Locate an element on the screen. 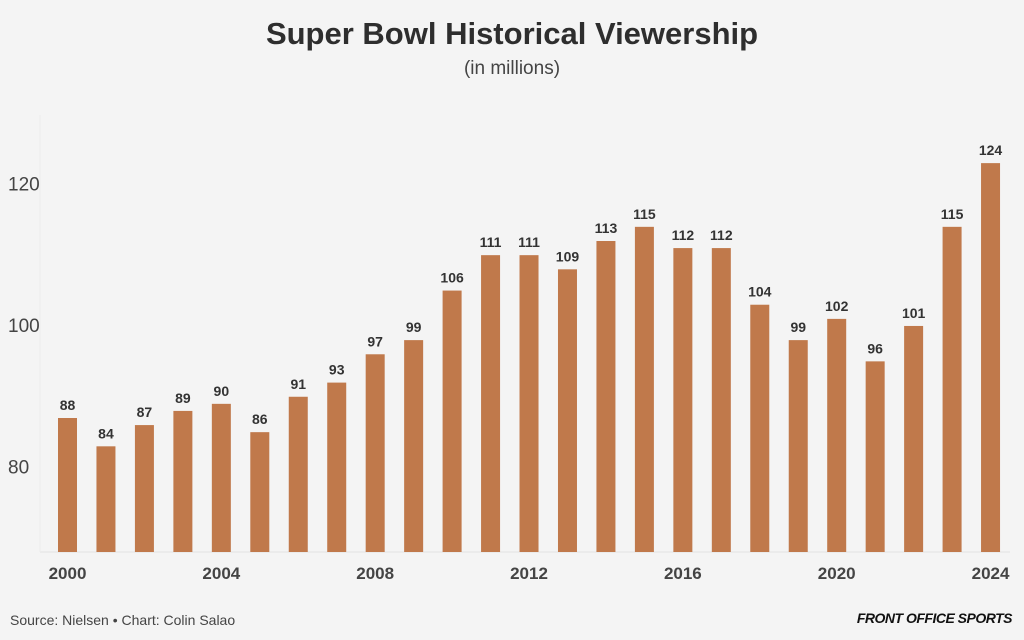 The image size is (1024, 640). x-tick-label: 2004 is located at coordinates (221, 573).